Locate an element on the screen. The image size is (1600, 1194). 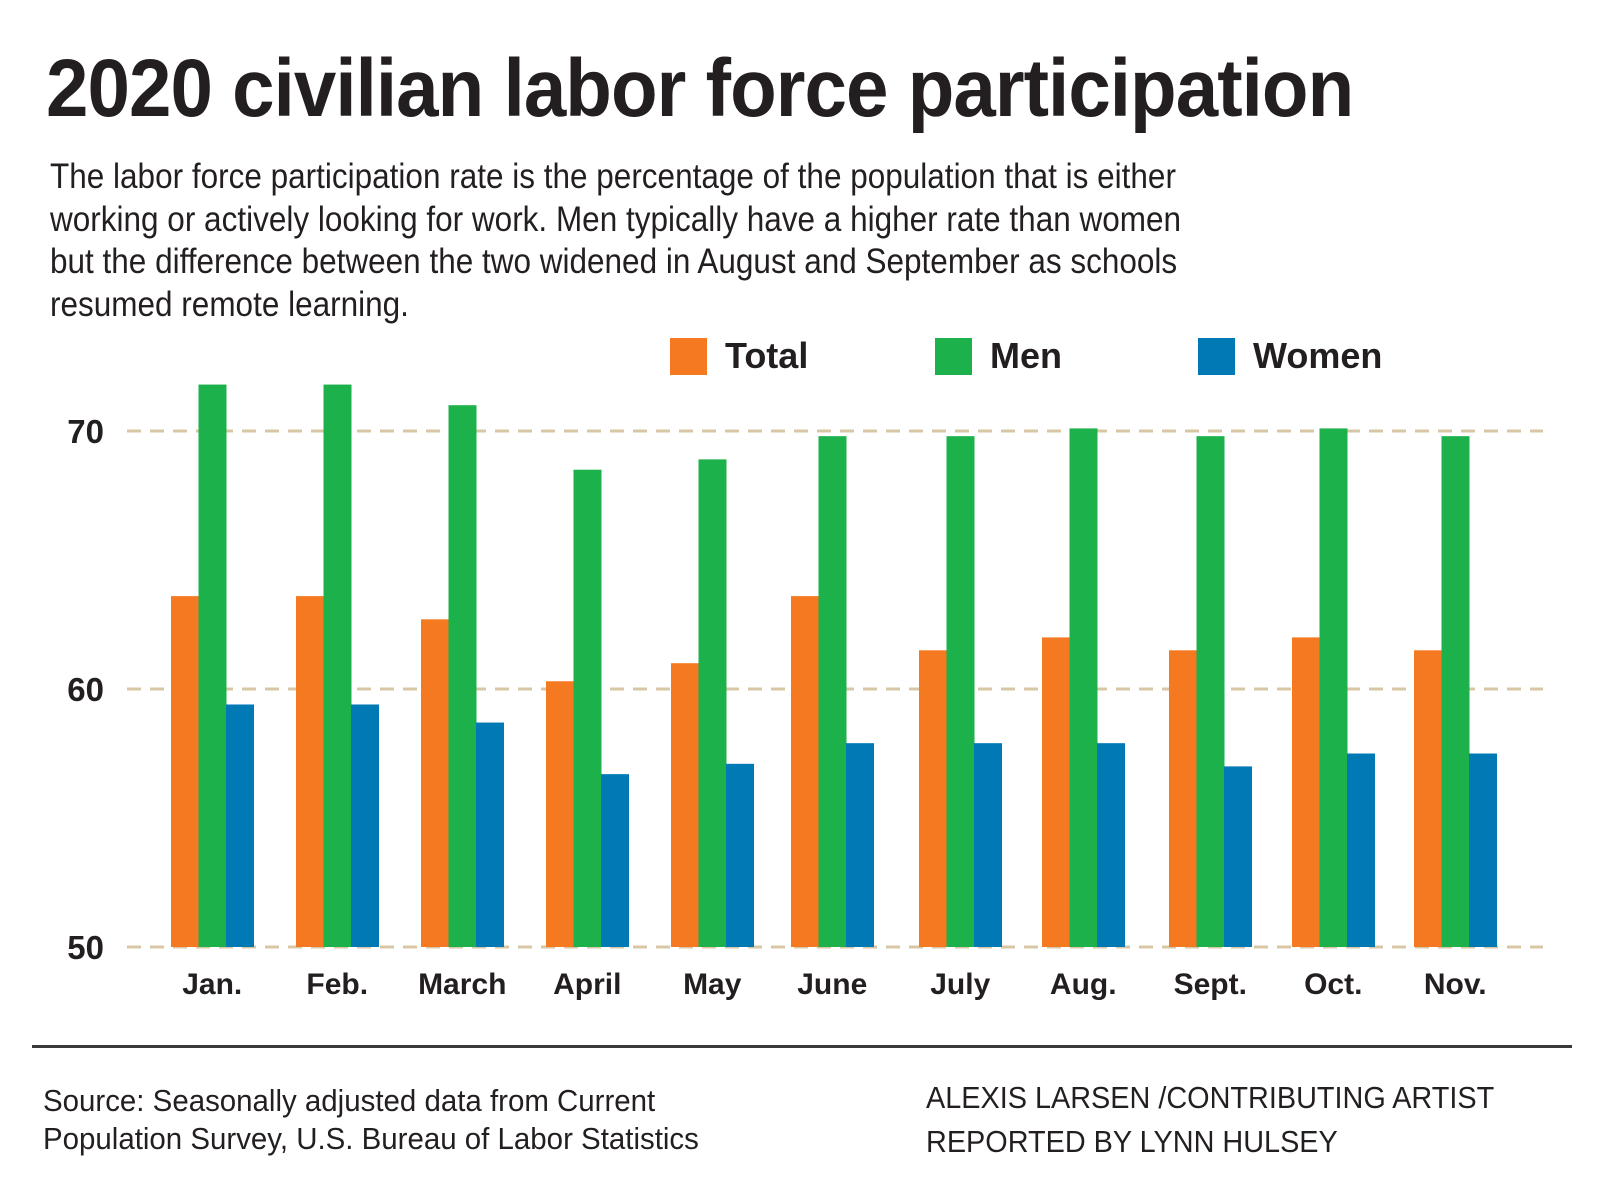
description-line: resumed remote learning. is located at coordinates (229, 304).